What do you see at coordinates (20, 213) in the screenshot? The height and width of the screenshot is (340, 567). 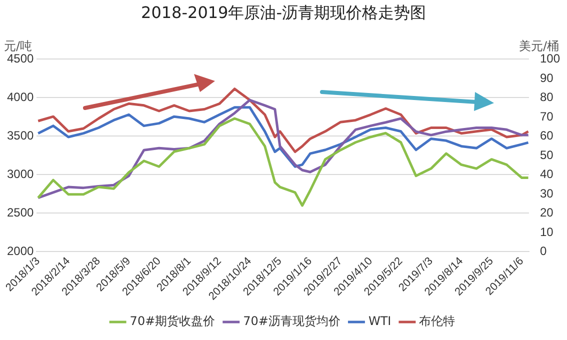 I see `y-tick-label: 2500` at bounding box center [20, 213].